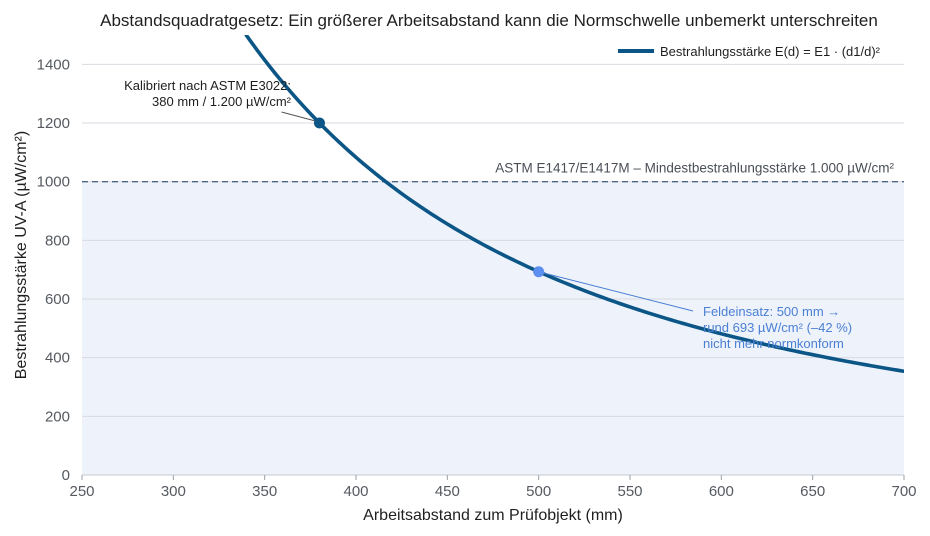 This screenshot has height=536, width=930. Describe the element at coordinates (770, 51) in the screenshot. I see `legend-label: Bestrahlungsstärke E(d) = E1 · (d1/d)²` at that location.